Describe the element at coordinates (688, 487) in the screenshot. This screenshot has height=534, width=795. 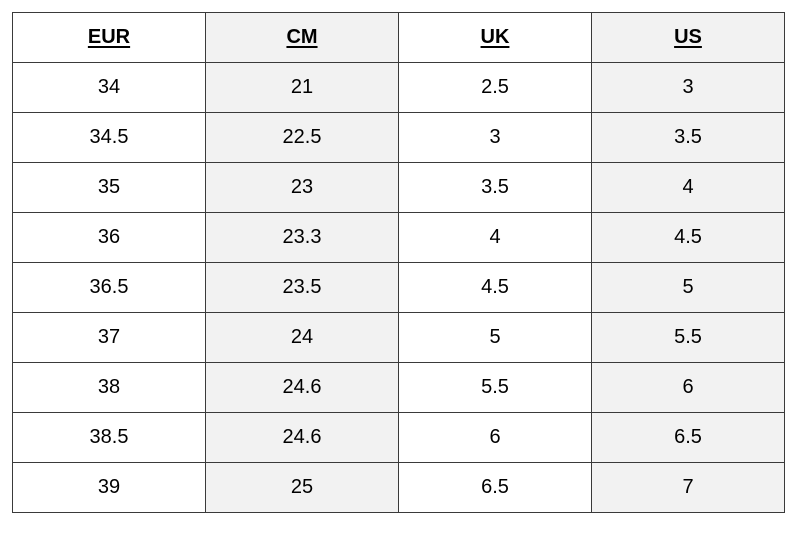
I see `cell-us: 7` at that location.